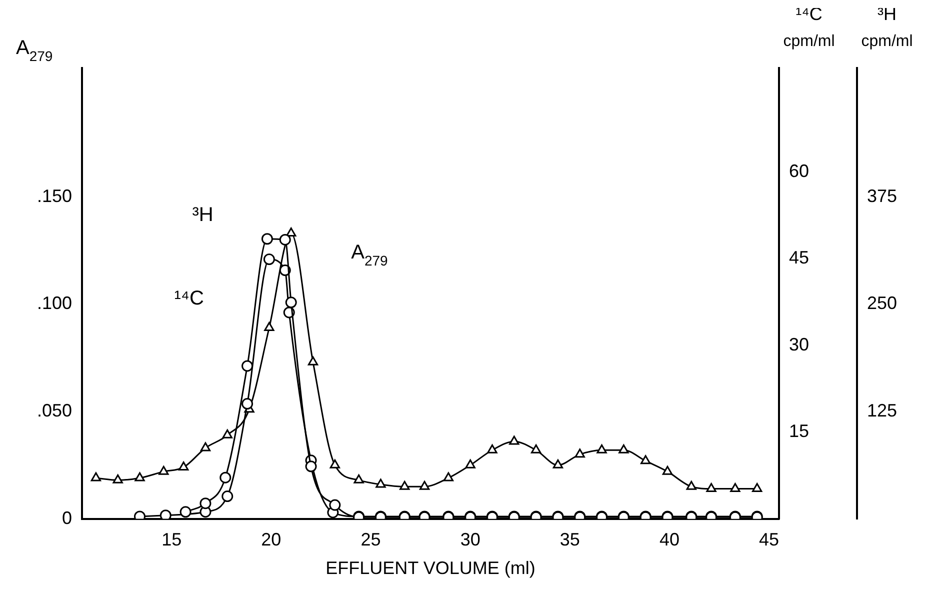 The width and height of the screenshot is (947, 600). I want to click on y2-tick-label: 60, so click(799, 171).